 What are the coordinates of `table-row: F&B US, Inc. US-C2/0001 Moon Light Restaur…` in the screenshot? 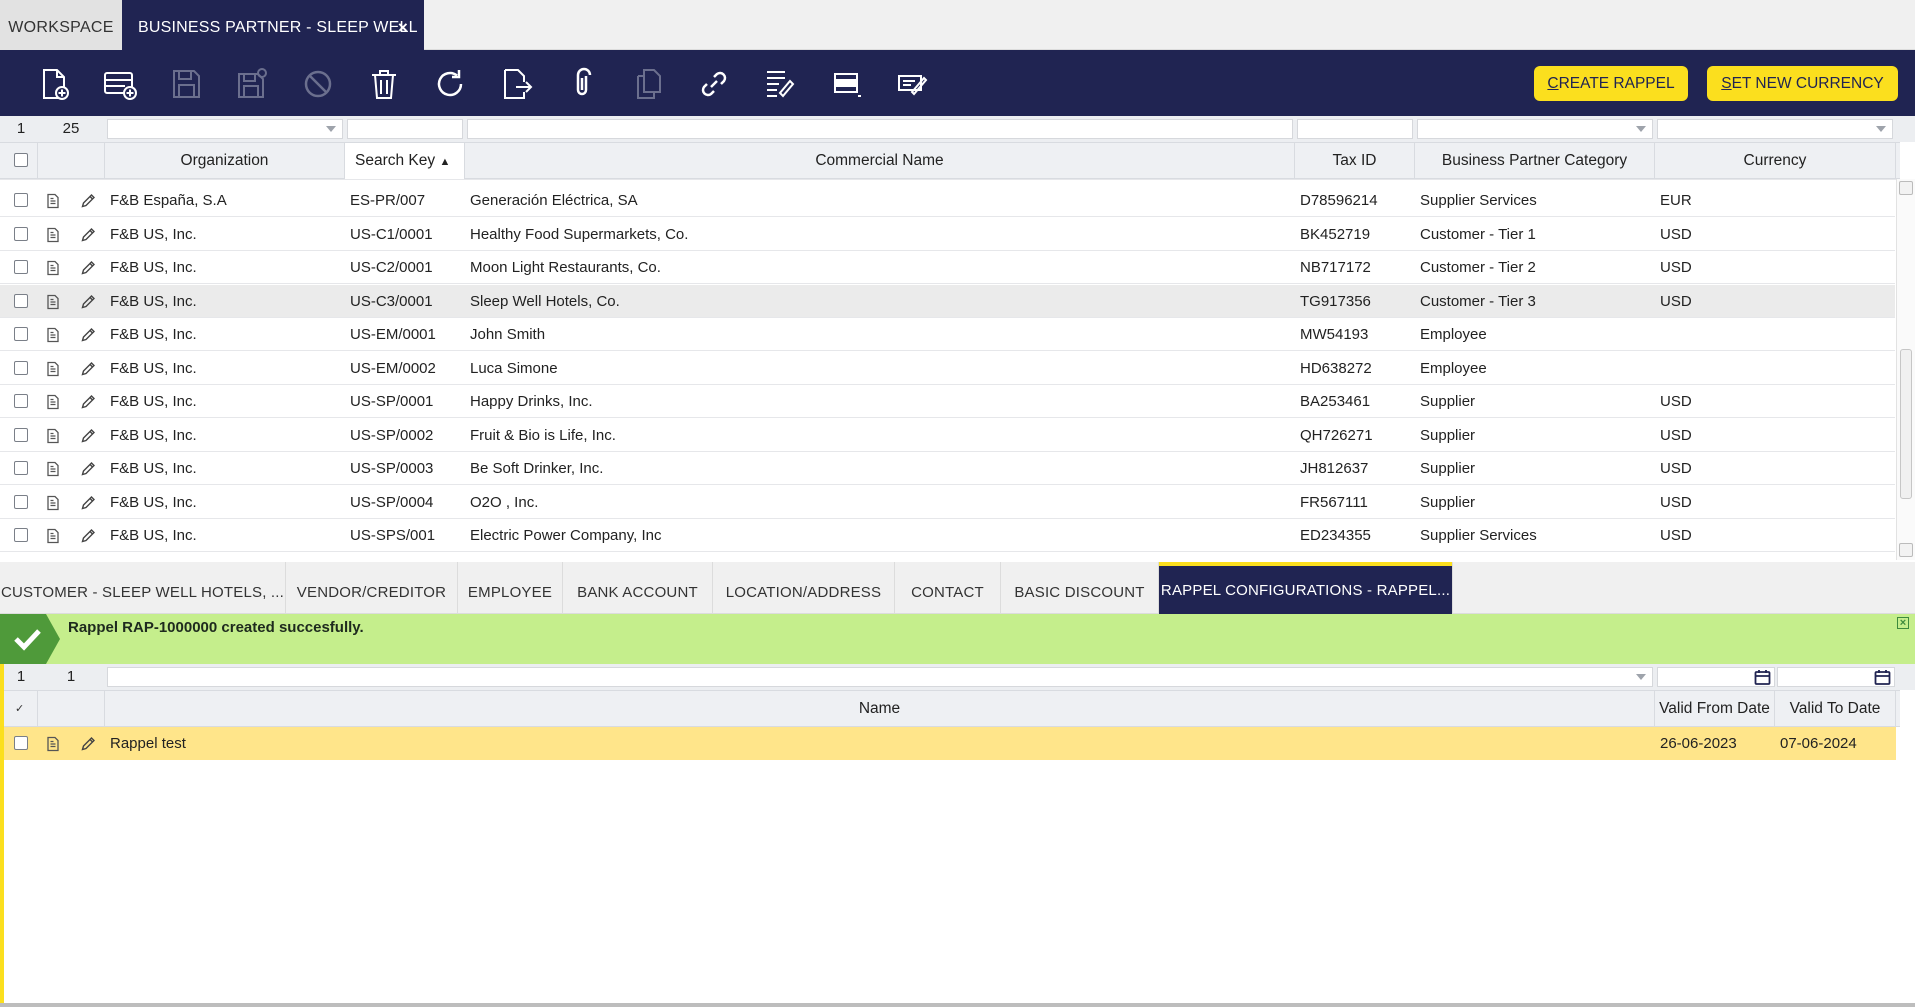 It's located at (947, 267).